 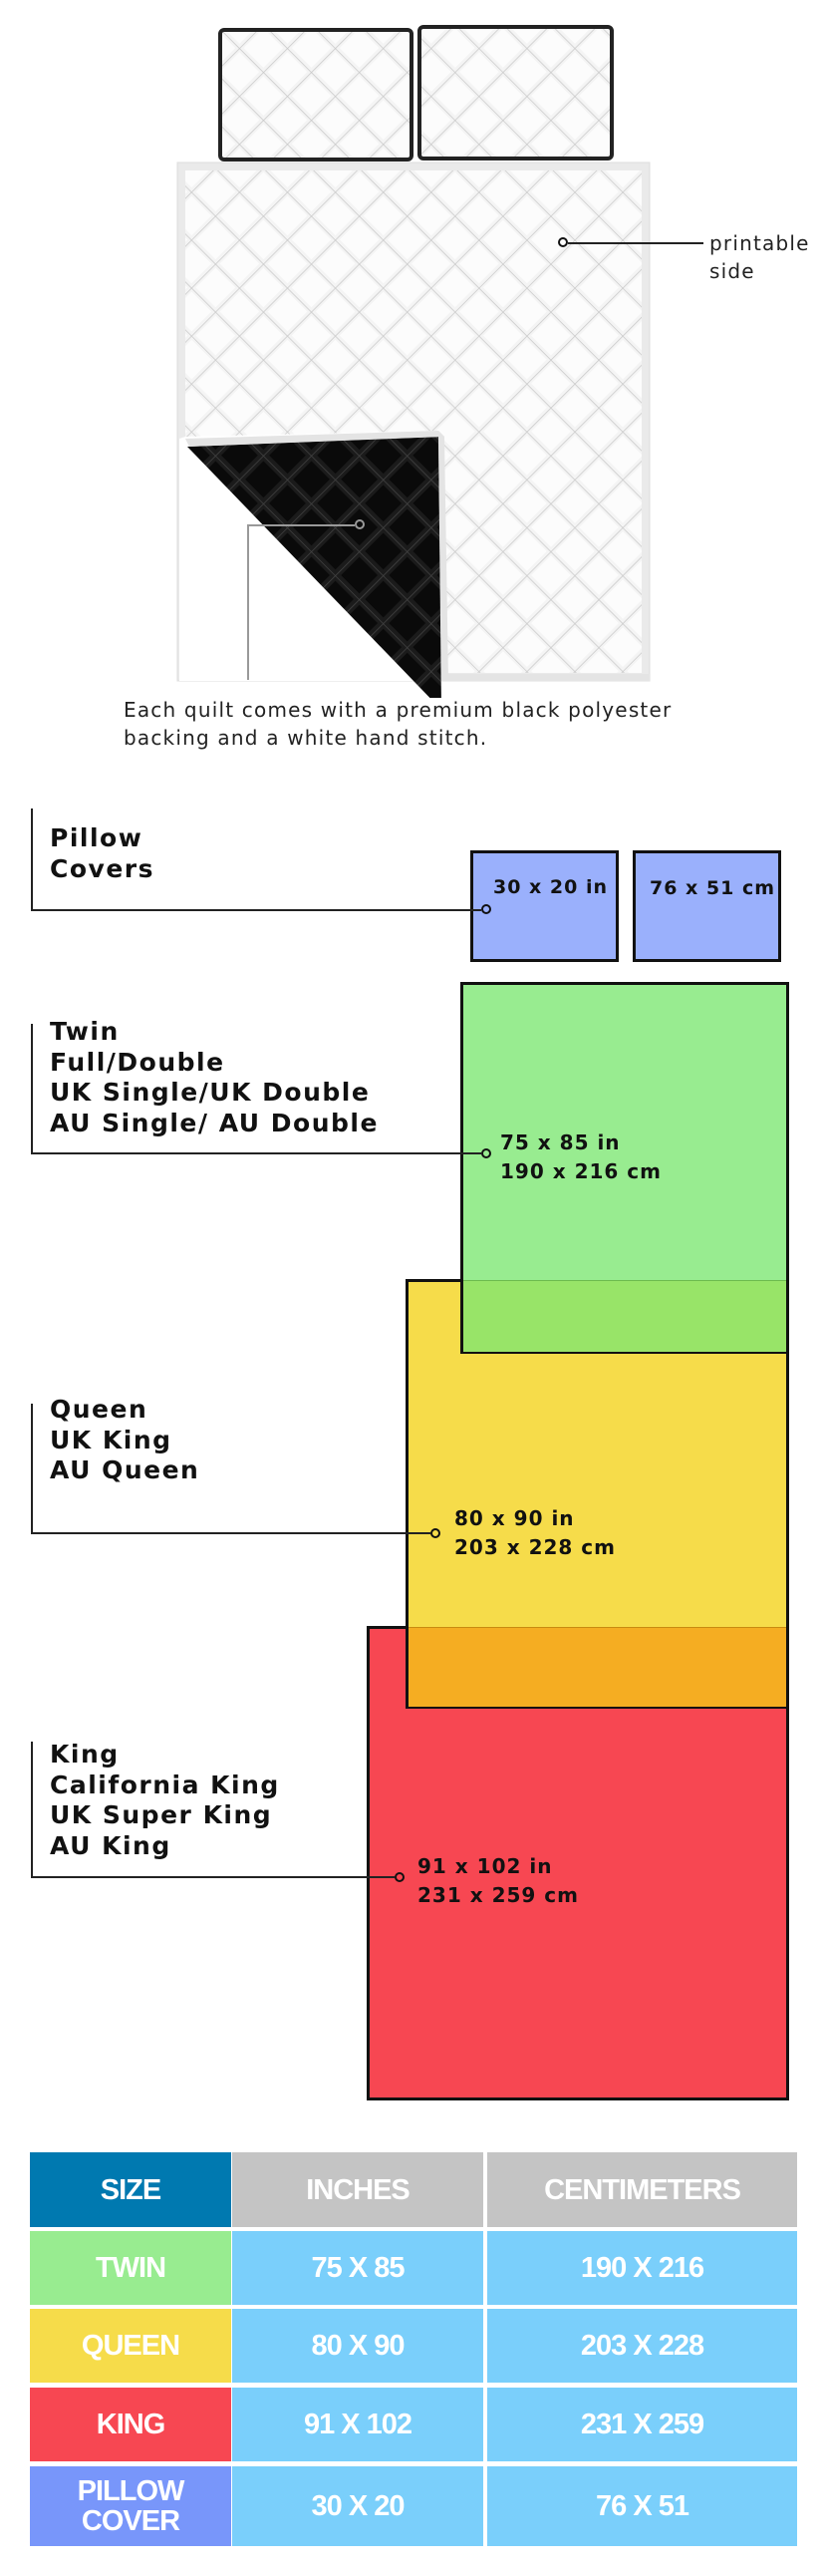 I want to click on header-size: SIZE, so click(x=130, y=2189).